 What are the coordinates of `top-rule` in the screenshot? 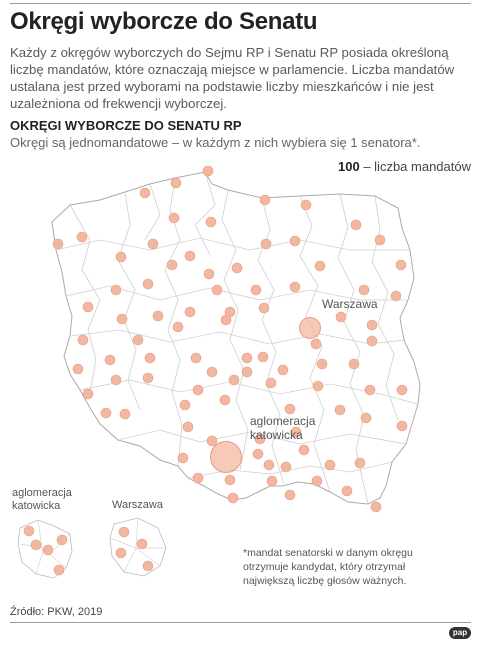 It's located at (240, 3).